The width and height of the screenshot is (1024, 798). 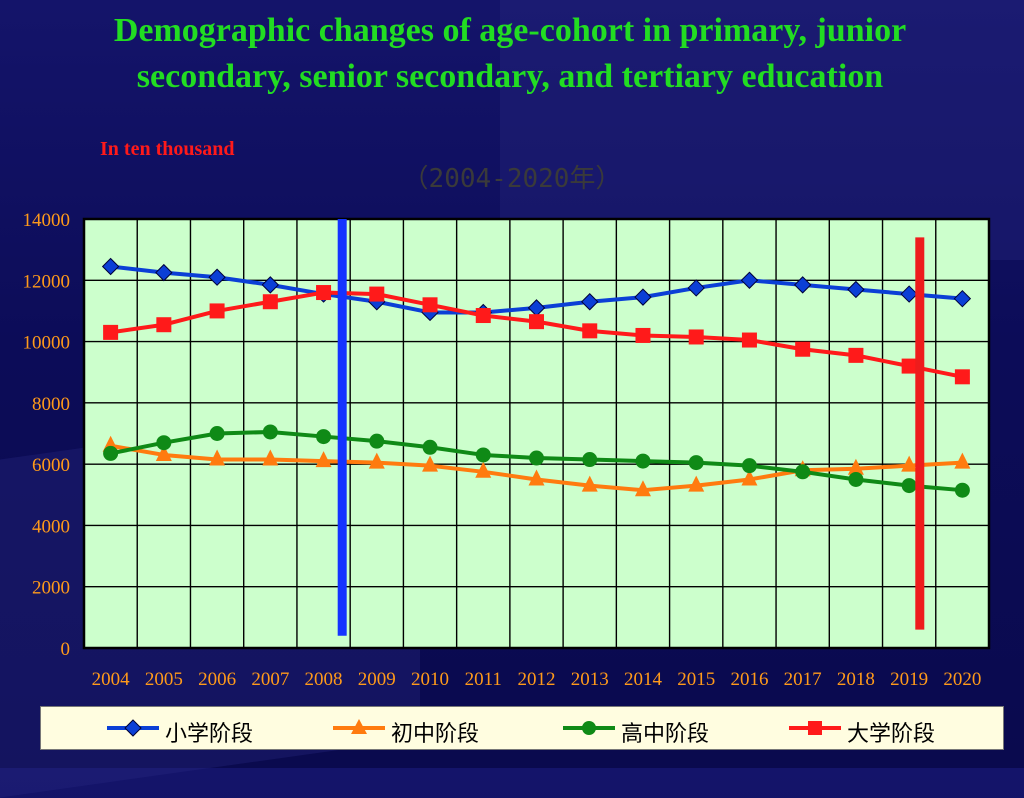 I want to click on x-tick-label: 2005, so click(x=164, y=679).